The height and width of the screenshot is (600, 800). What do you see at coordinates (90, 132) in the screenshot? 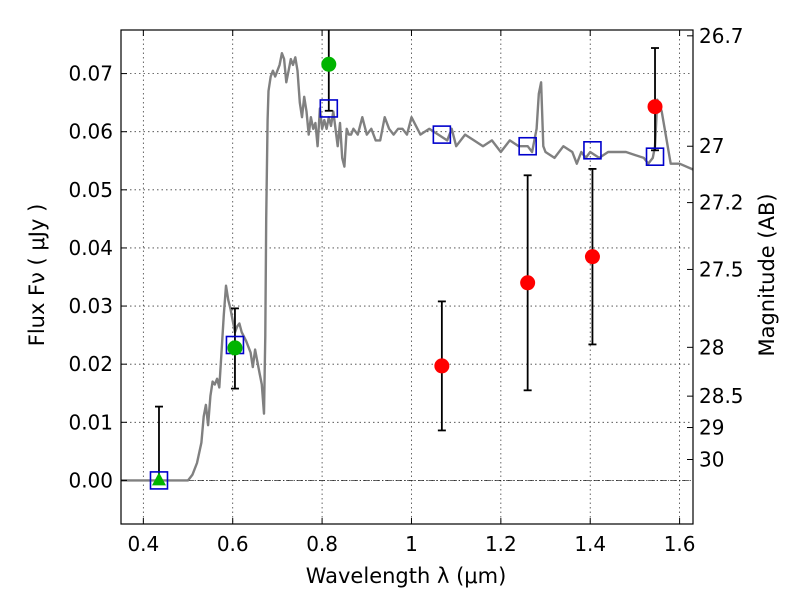
I see `y-tick-label: 0.06` at bounding box center [90, 132].